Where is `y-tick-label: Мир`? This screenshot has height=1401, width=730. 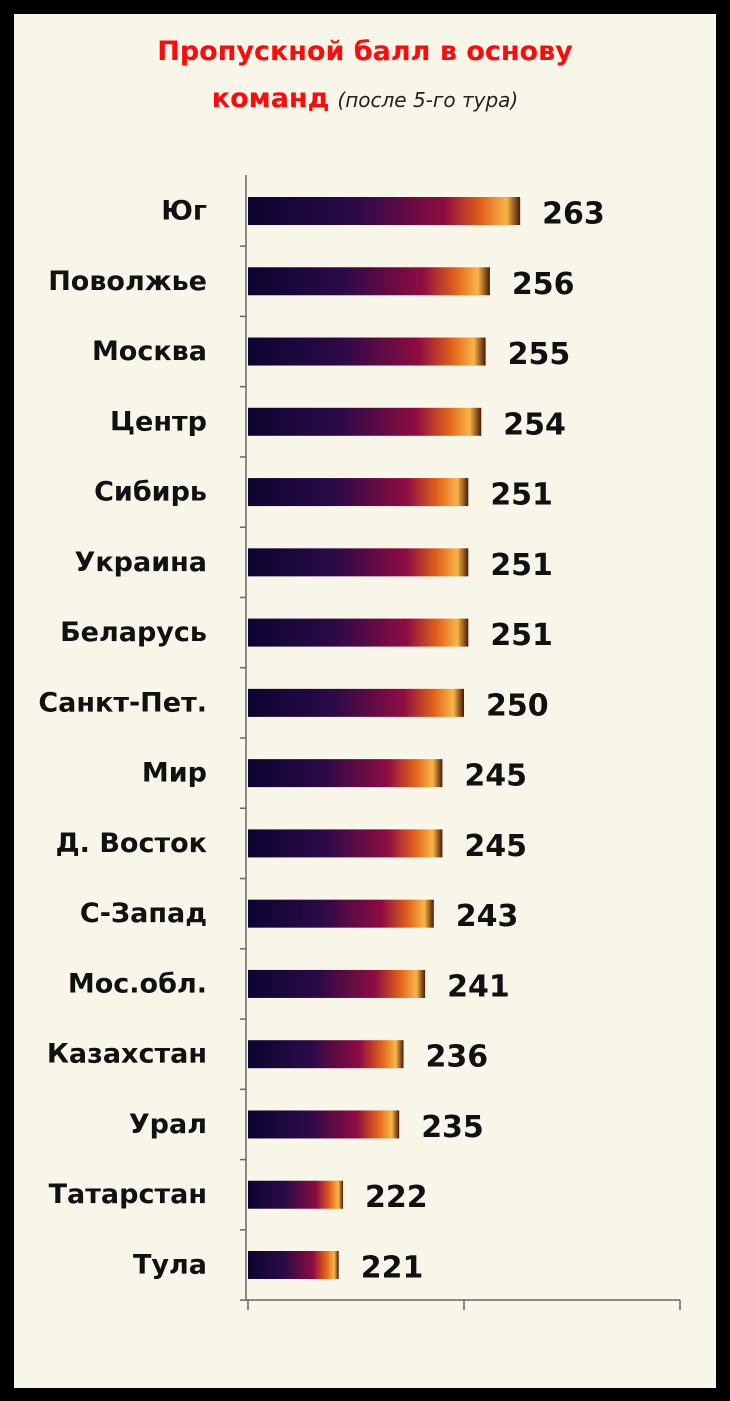 y-tick-label: Мир is located at coordinates (174, 773).